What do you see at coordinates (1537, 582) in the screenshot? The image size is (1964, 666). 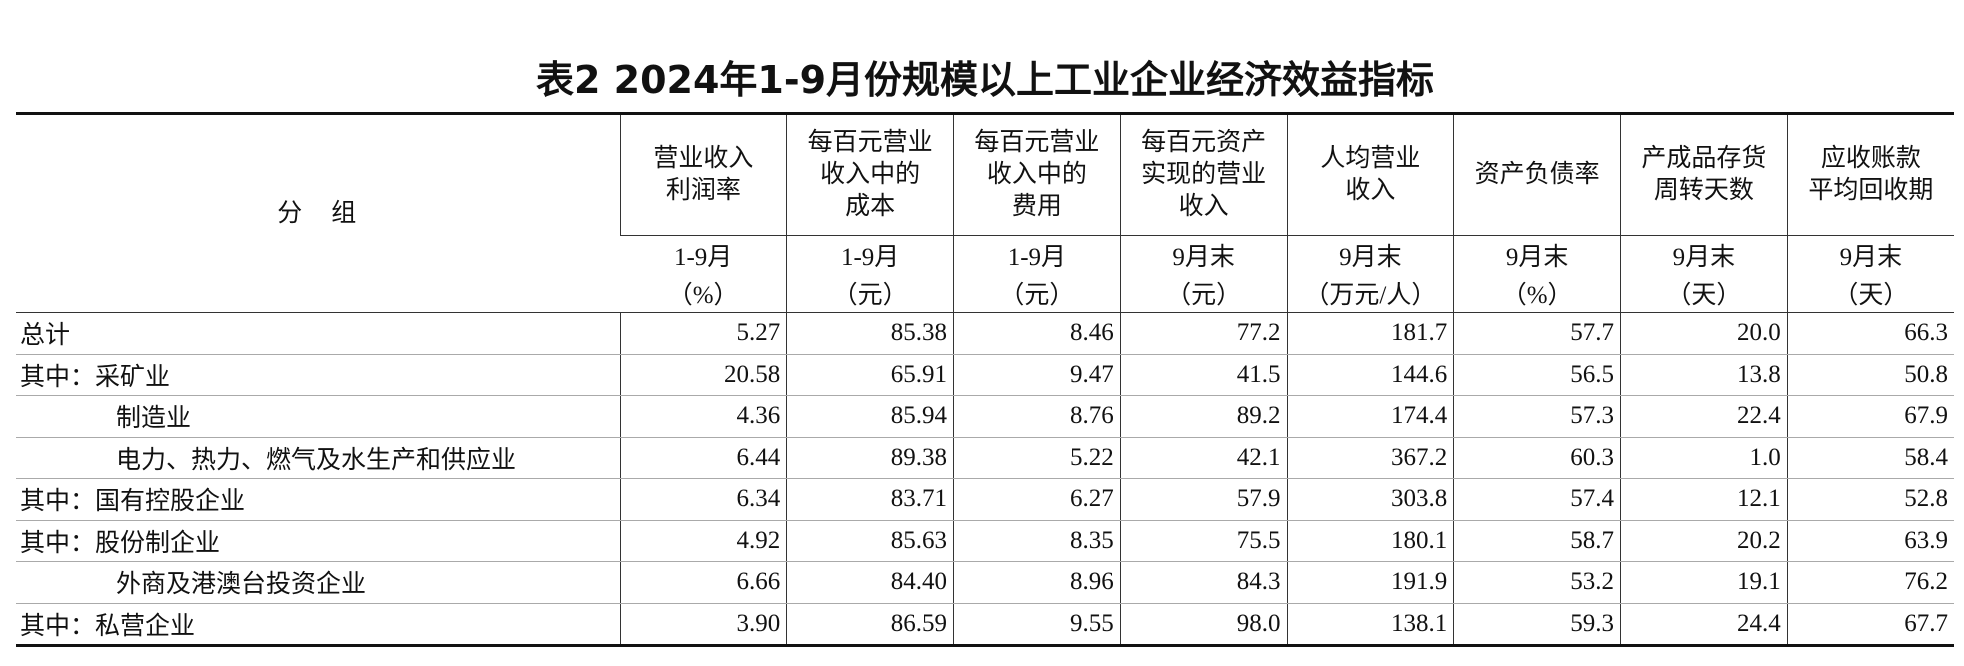 I see `cell-value: 53.2` at bounding box center [1537, 582].